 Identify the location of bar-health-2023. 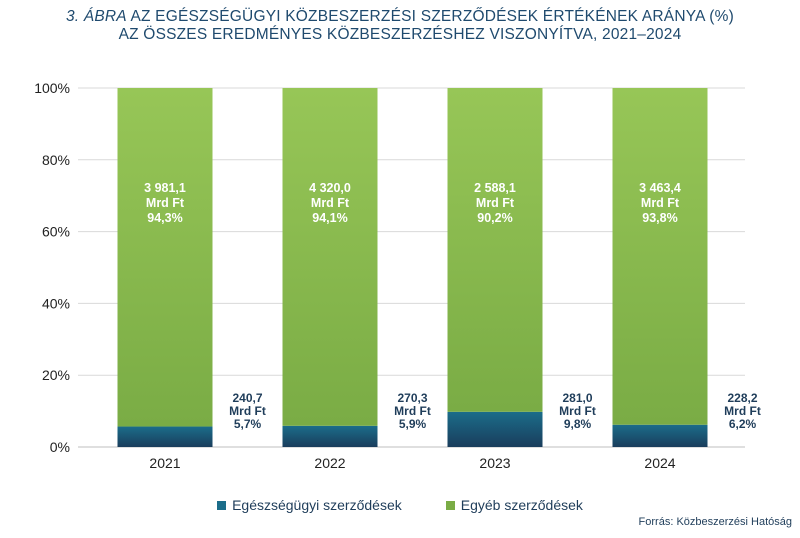
(495, 429).